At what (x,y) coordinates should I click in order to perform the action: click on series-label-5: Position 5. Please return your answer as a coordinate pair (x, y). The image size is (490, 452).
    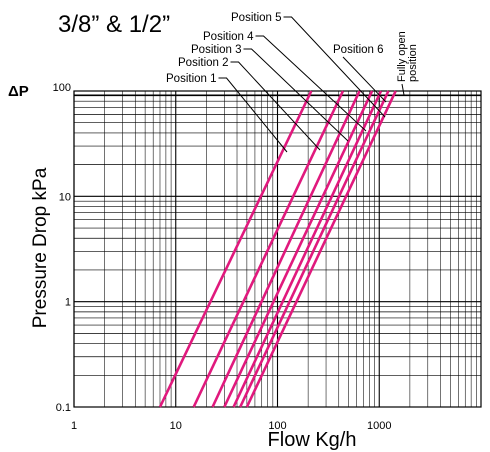
    Looking at the image, I should click on (256, 18).